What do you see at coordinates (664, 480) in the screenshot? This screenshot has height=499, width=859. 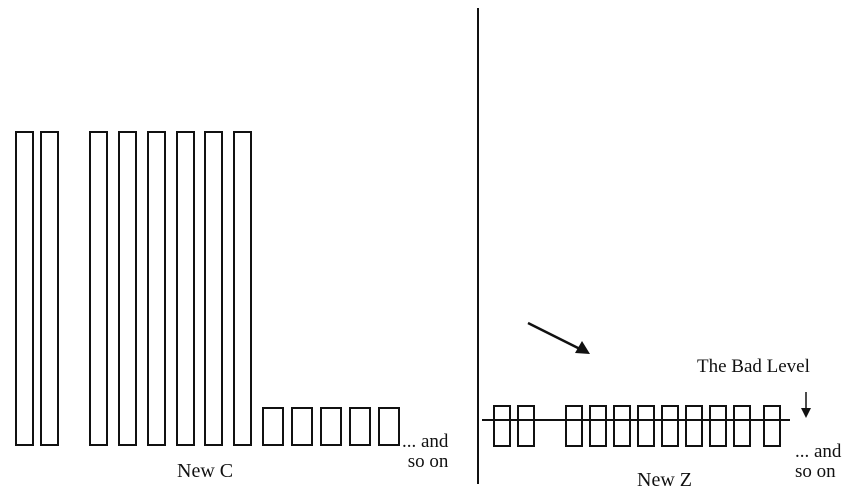 I see `label-new-z: New Z` at bounding box center [664, 480].